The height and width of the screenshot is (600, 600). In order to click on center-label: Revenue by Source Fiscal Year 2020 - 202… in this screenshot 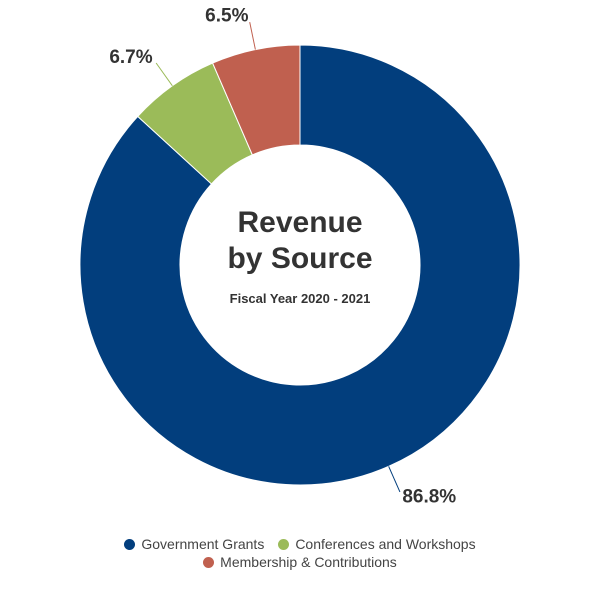, I will do `click(300, 255)`.